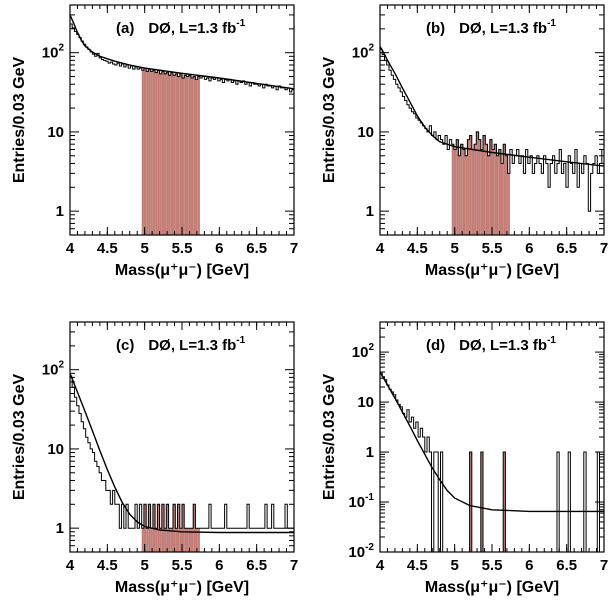  What do you see at coordinates (361, 551) in the screenshot?
I see `y-tick-label: 10⁻²` at bounding box center [361, 551].